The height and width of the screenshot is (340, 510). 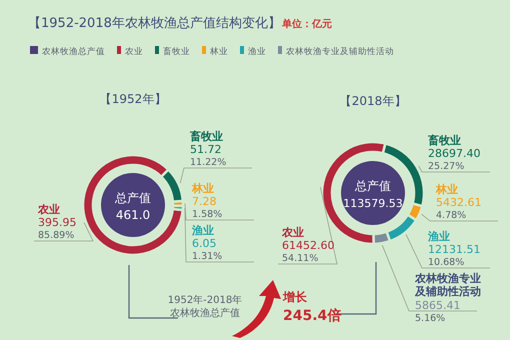 What do you see at coordinates (133, 215) in the screenshot?
I see `text: 461.0` at bounding box center [133, 215].